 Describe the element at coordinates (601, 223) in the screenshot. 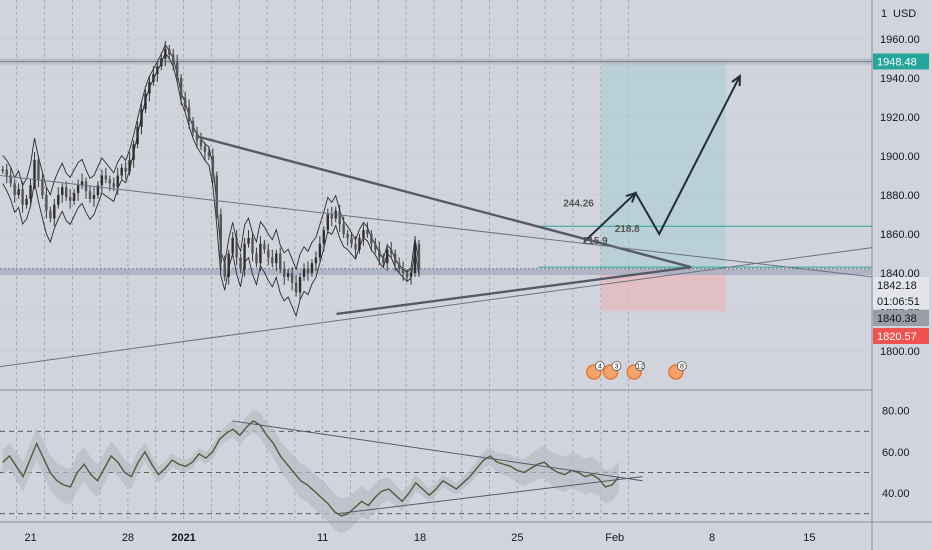

I see `price-annotations: 244.26 218.8 215.9` at that location.